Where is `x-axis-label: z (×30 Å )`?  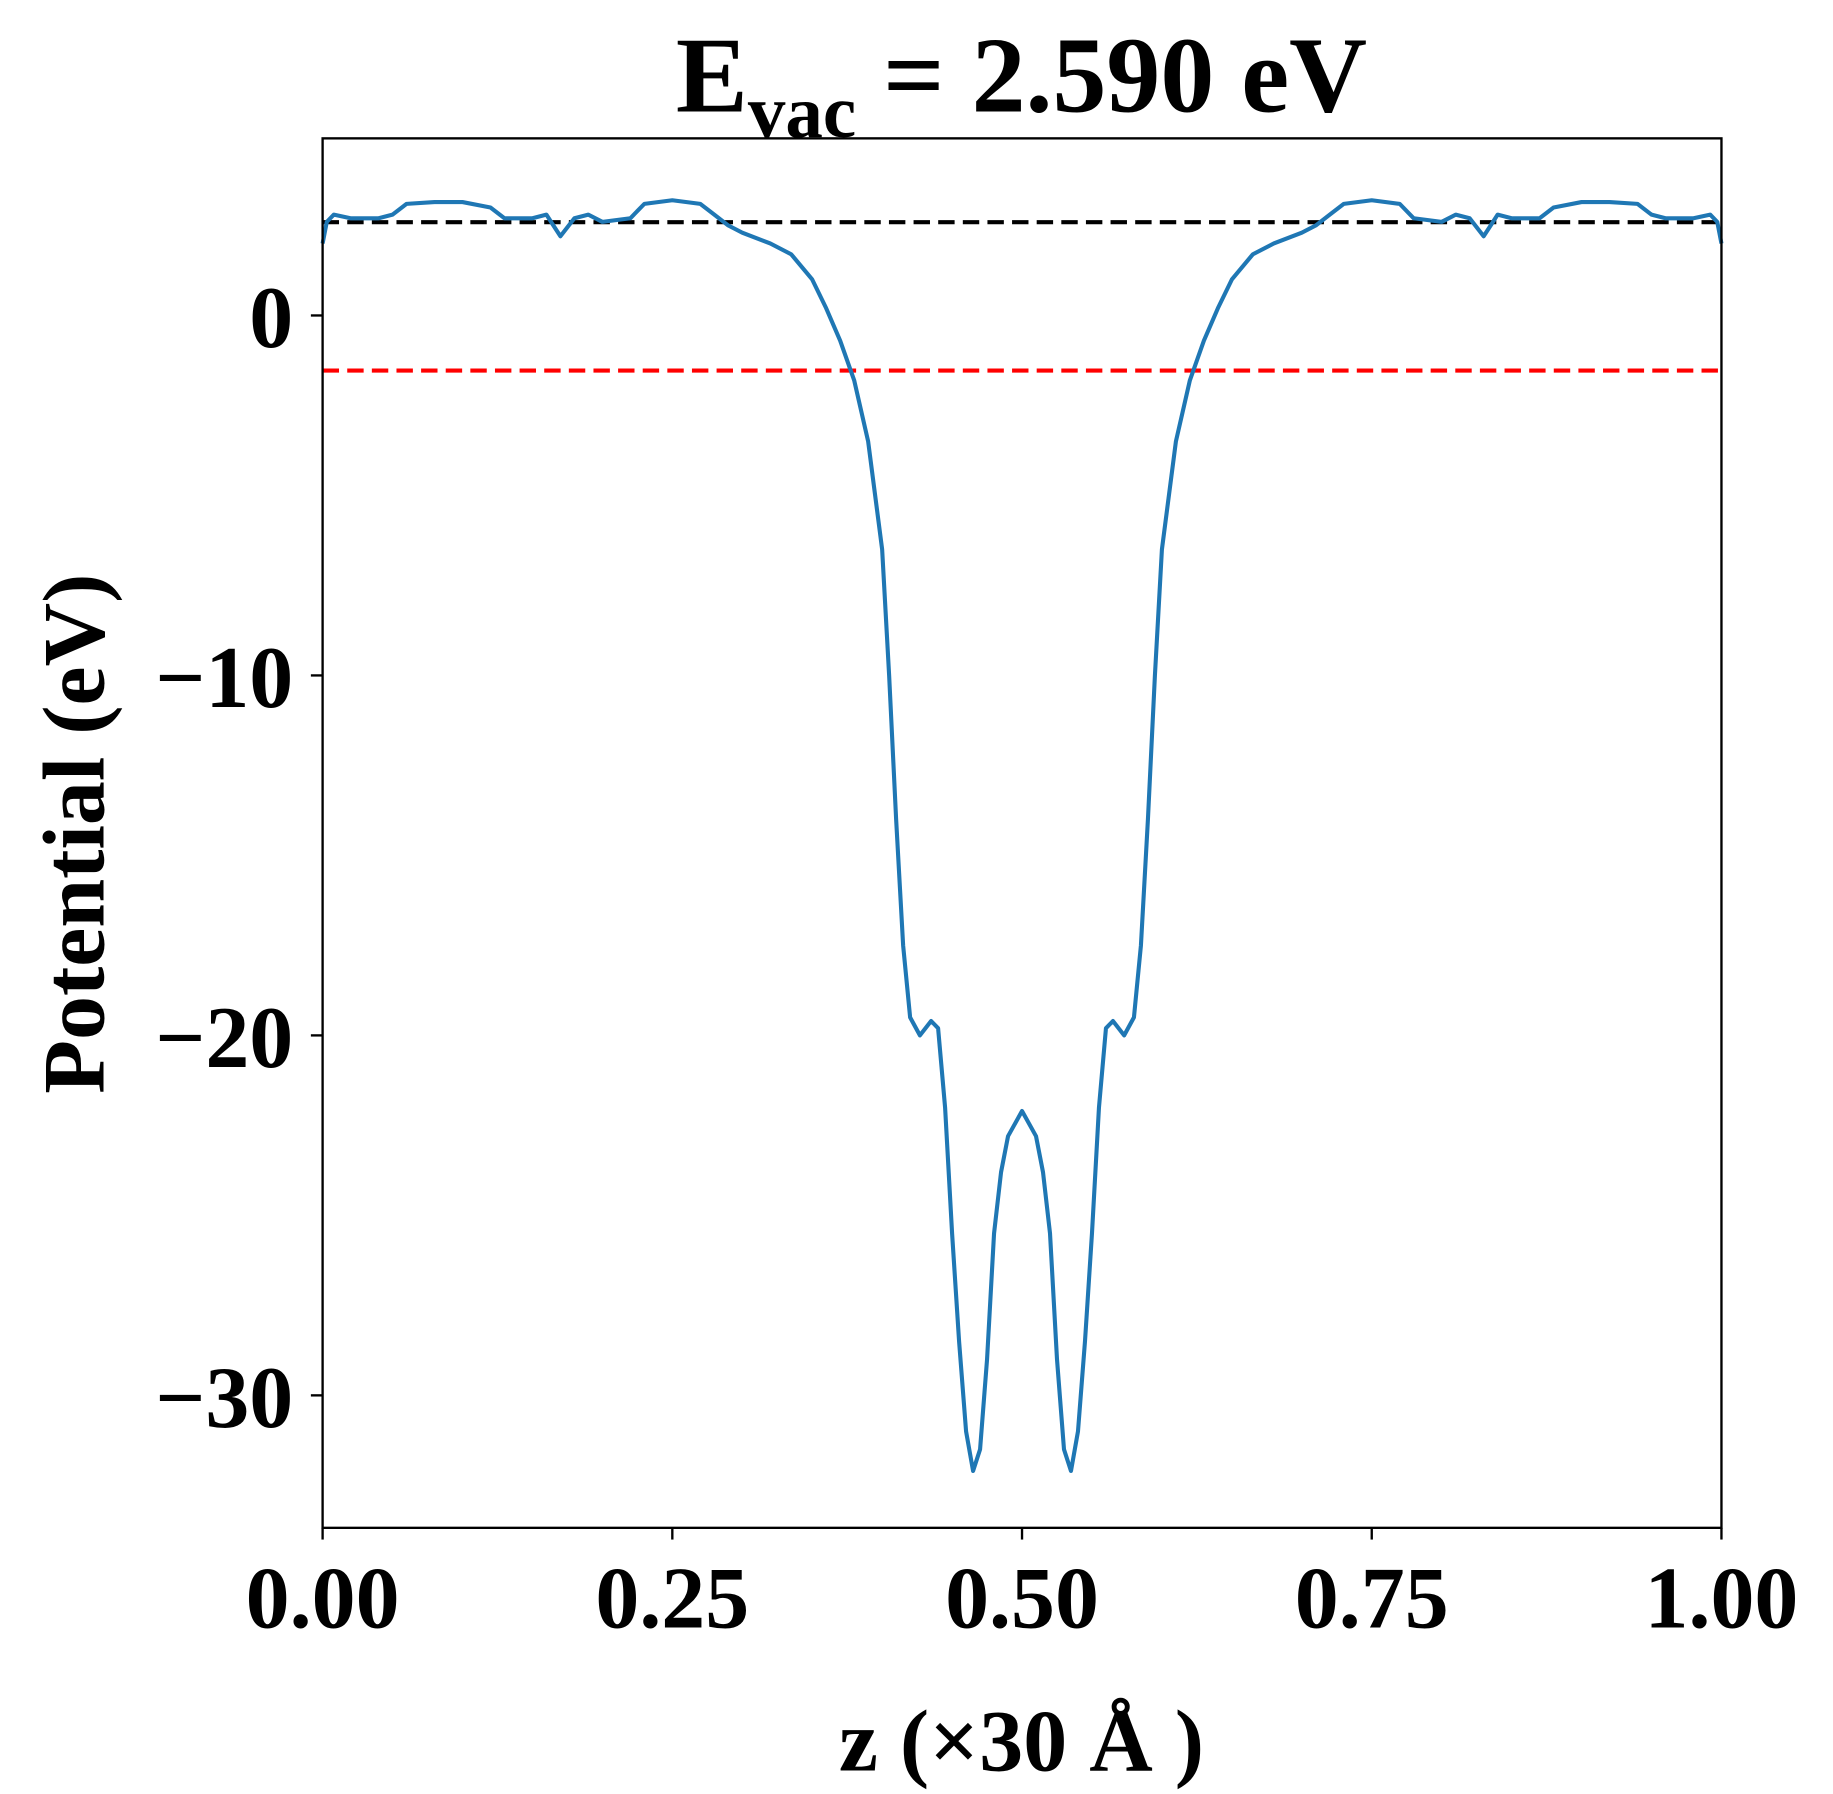
x-axis-label: z (×30 Å ) is located at coordinates (1021, 1742).